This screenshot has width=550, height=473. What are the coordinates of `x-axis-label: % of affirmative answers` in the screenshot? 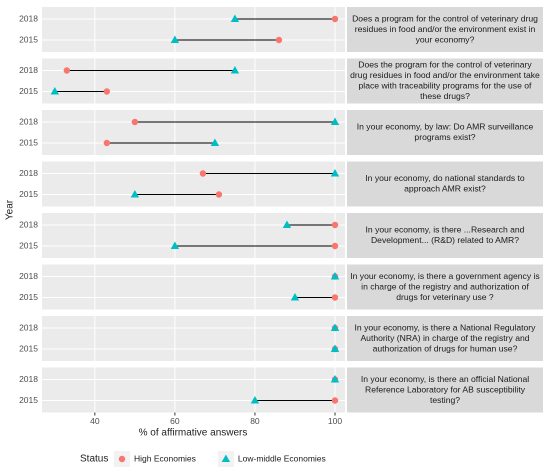 It's located at (193, 433).